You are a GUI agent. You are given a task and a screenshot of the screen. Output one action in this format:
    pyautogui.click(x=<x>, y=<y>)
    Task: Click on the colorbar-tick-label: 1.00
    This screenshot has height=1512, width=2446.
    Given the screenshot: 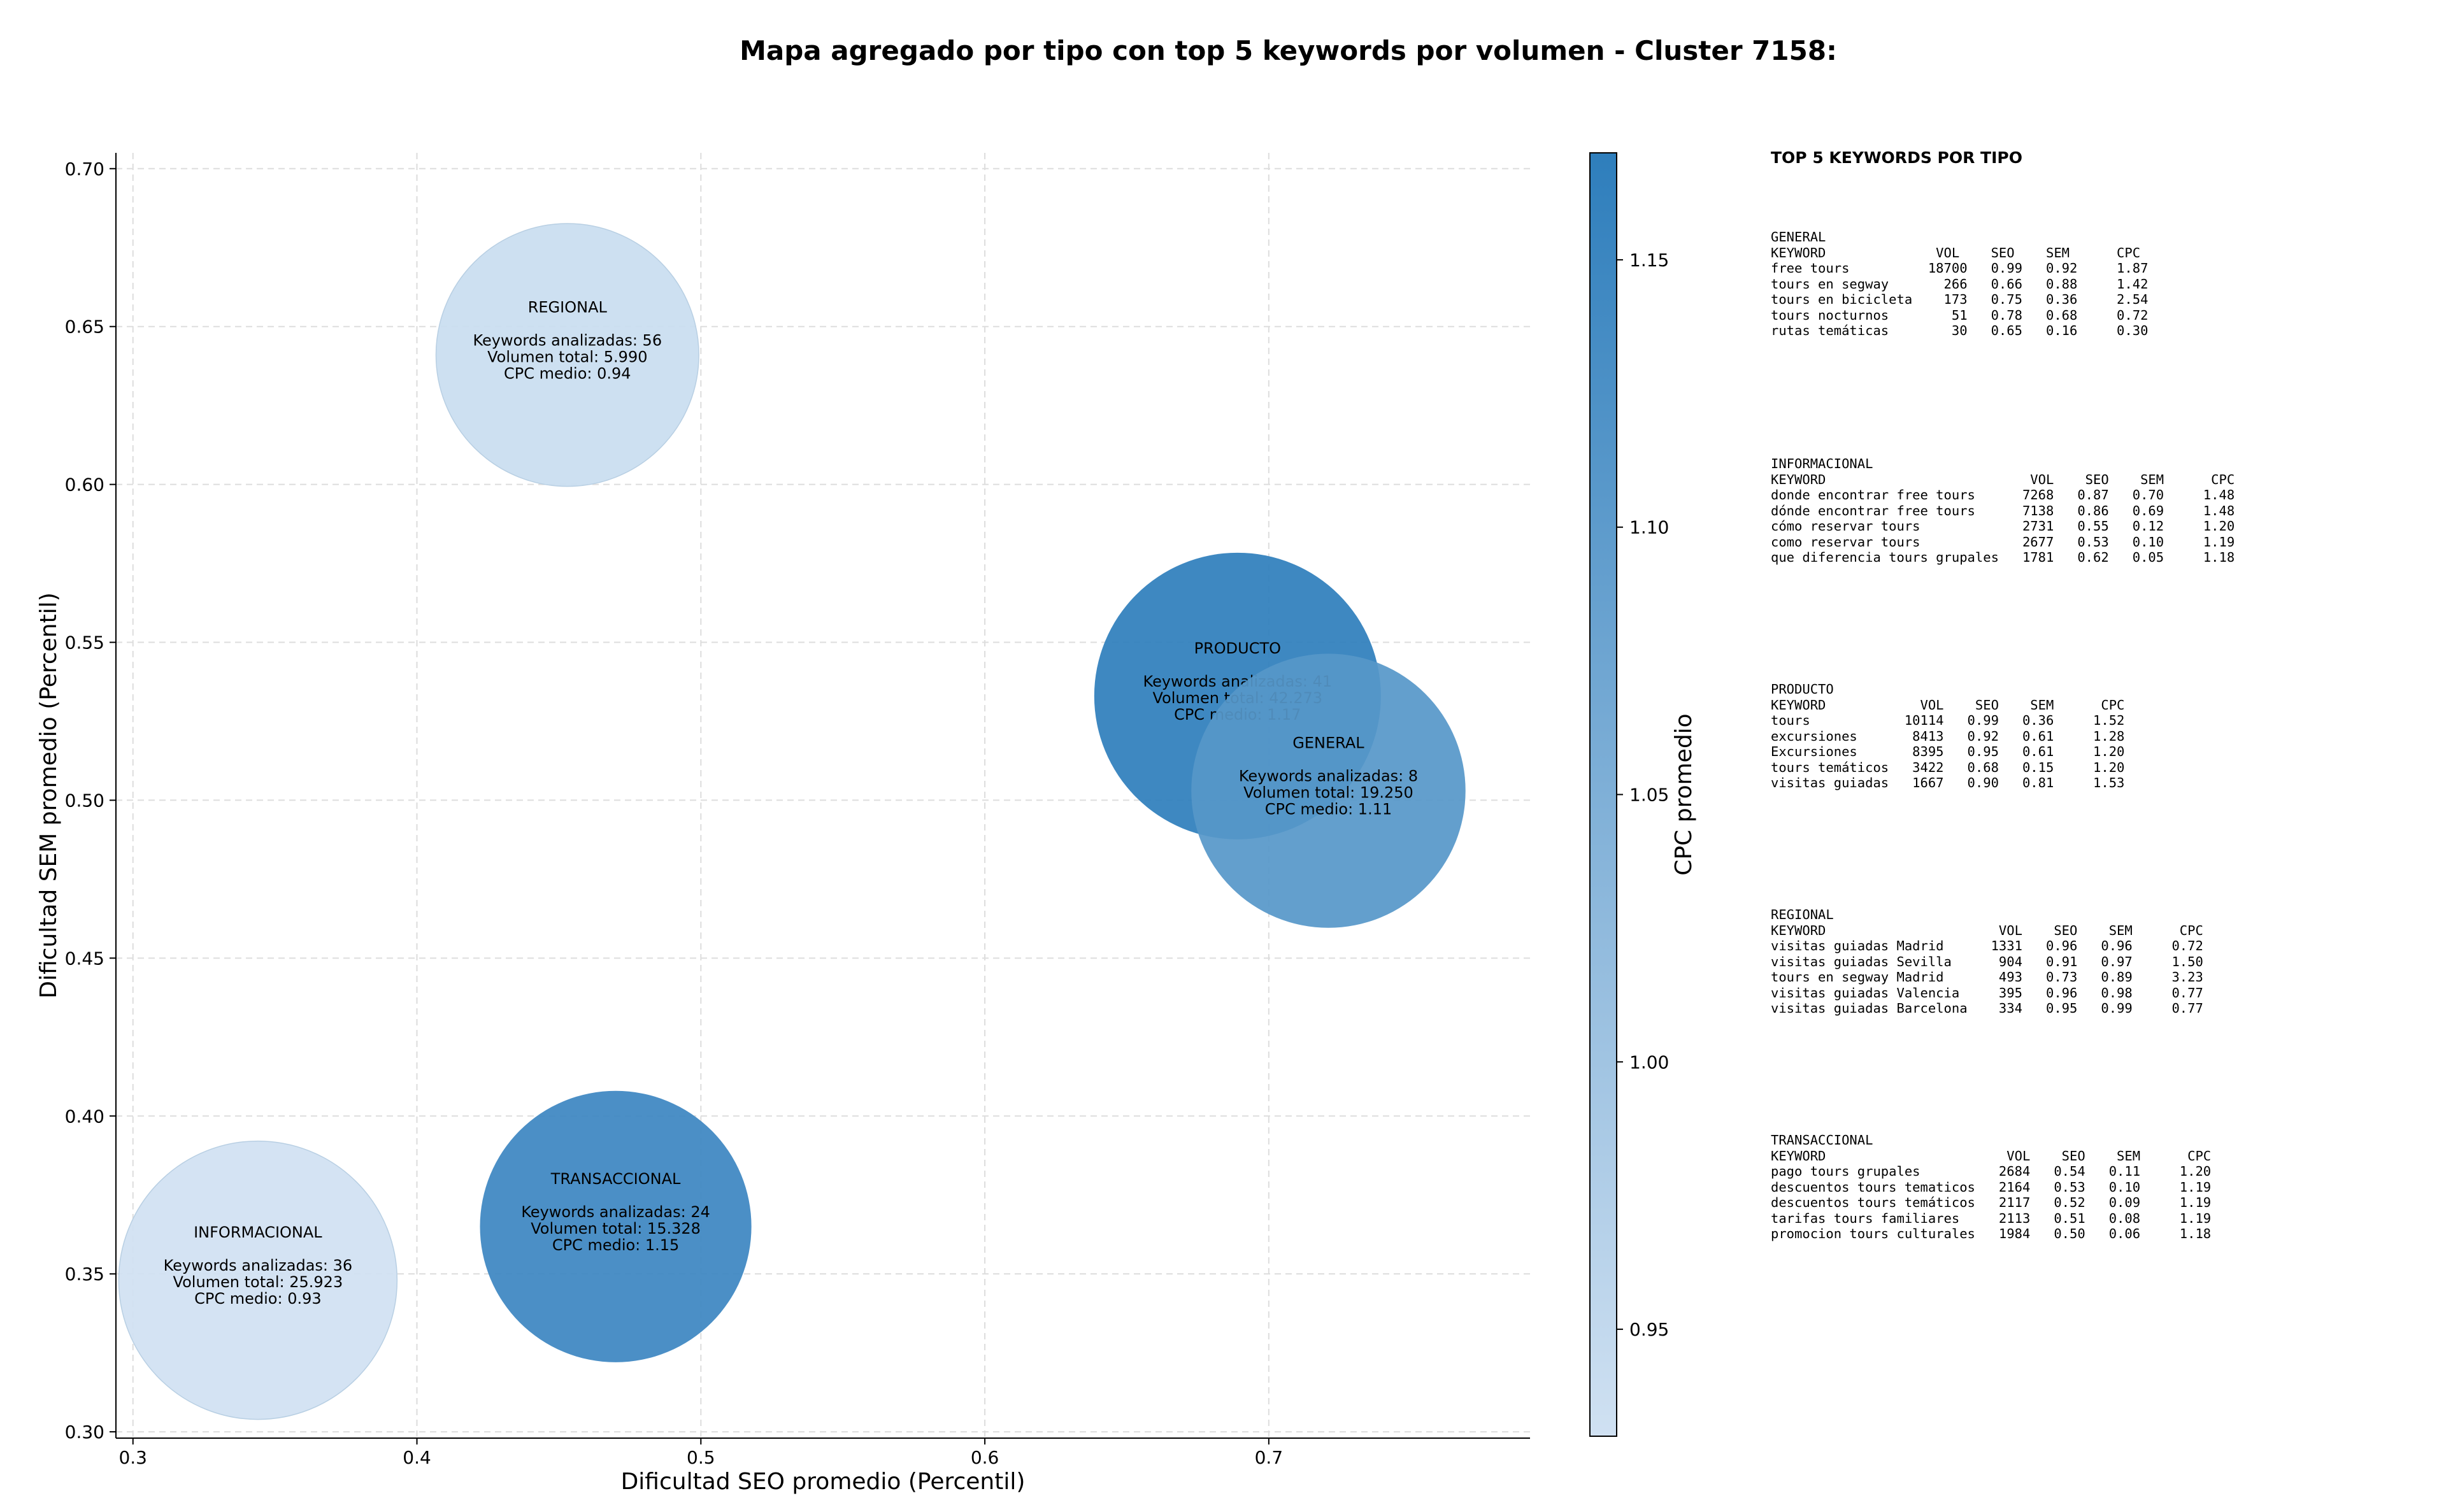 What is the action you would take?
    pyautogui.click(x=1649, y=1062)
    